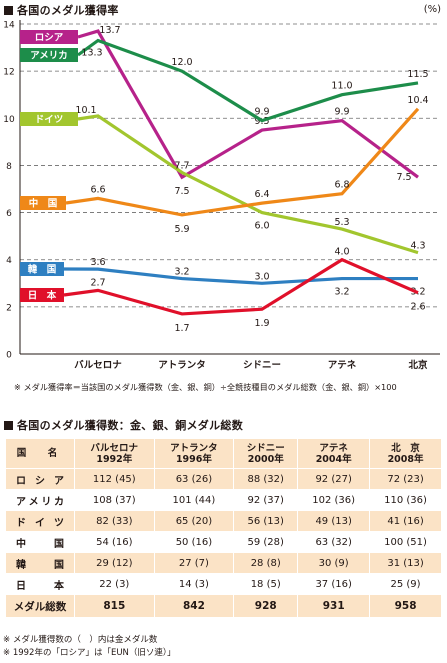  I want to click on x-tick-label: シドニー, so click(262, 365).